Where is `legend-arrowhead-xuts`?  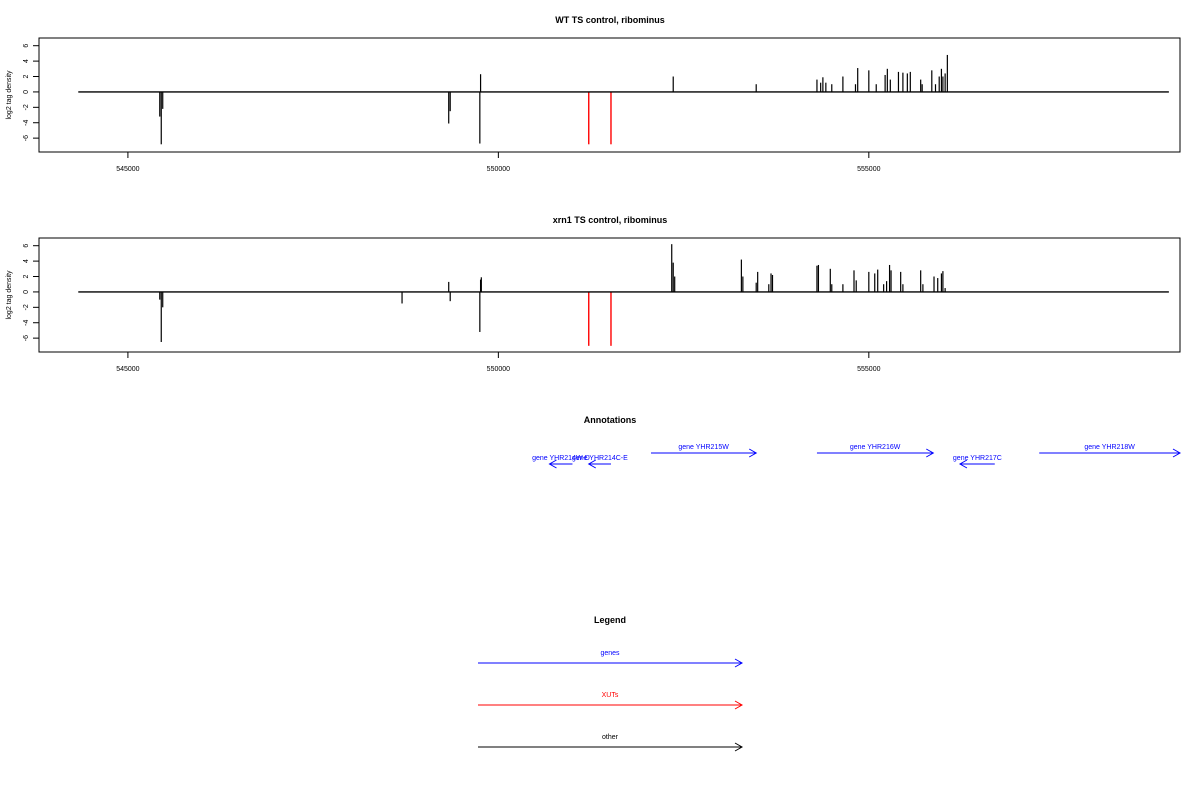
legend-arrowhead-xuts is located at coordinates (739, 705).